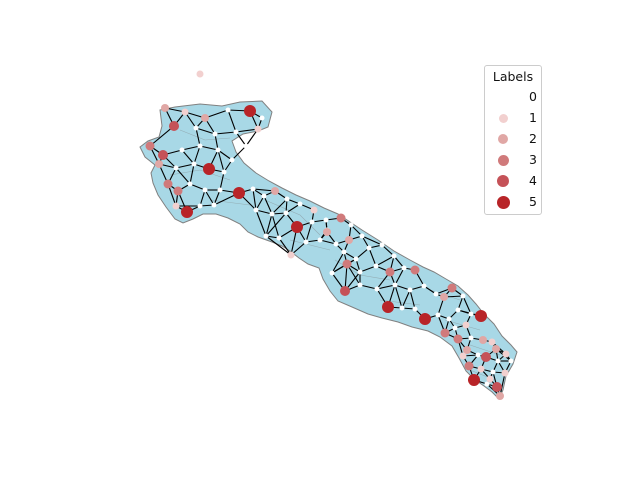  Describe the element at coordinates (513, 118) in the screenshot. I see `legend-entry-1: 1` at that location.